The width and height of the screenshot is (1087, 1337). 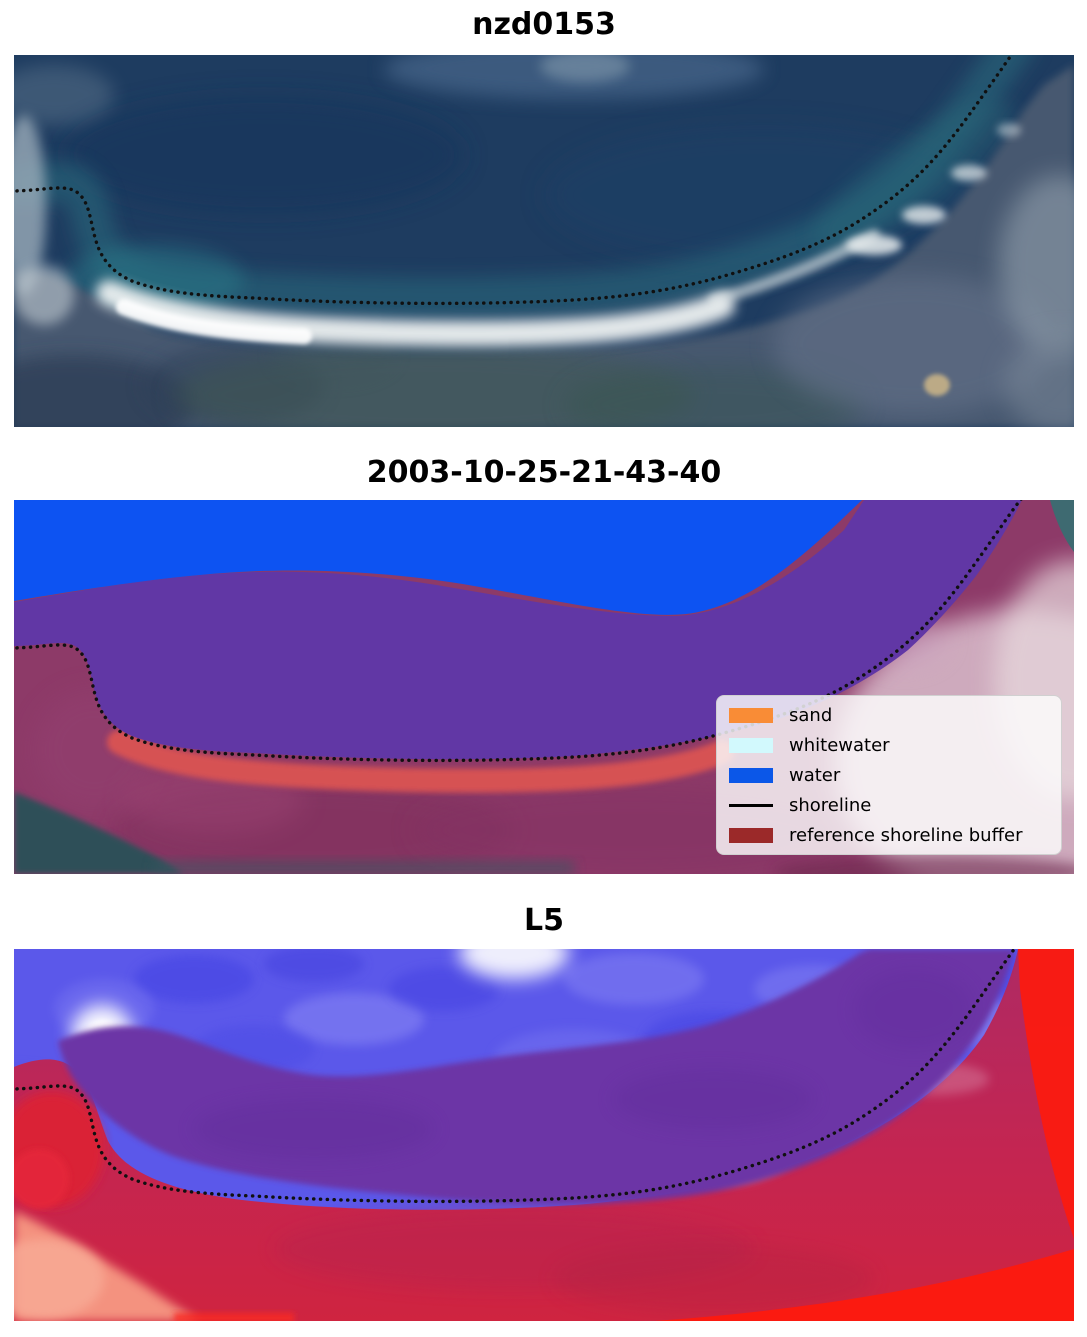 What do you see at coordinates (751, 805) in the screenshot?
I see `shoreline-swatch` at bounding box center [751, 805].